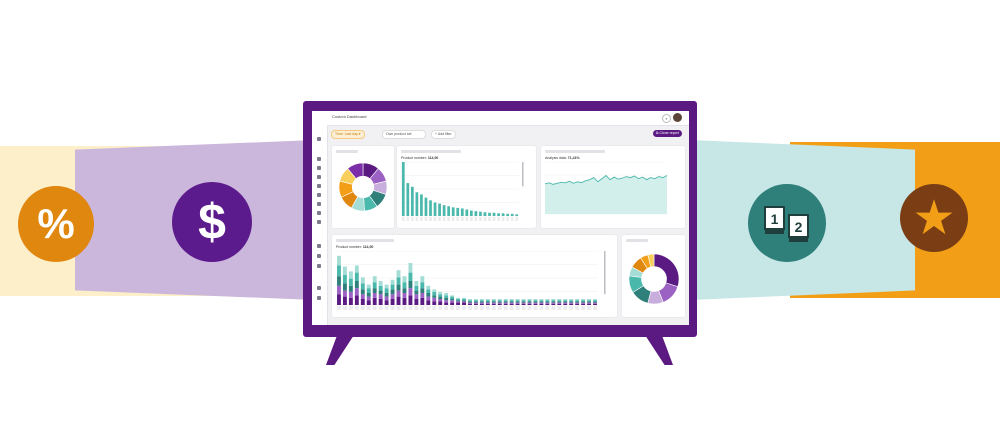  I want to click on clone-report-button: ⧉ Clone report, so click(667, 133).